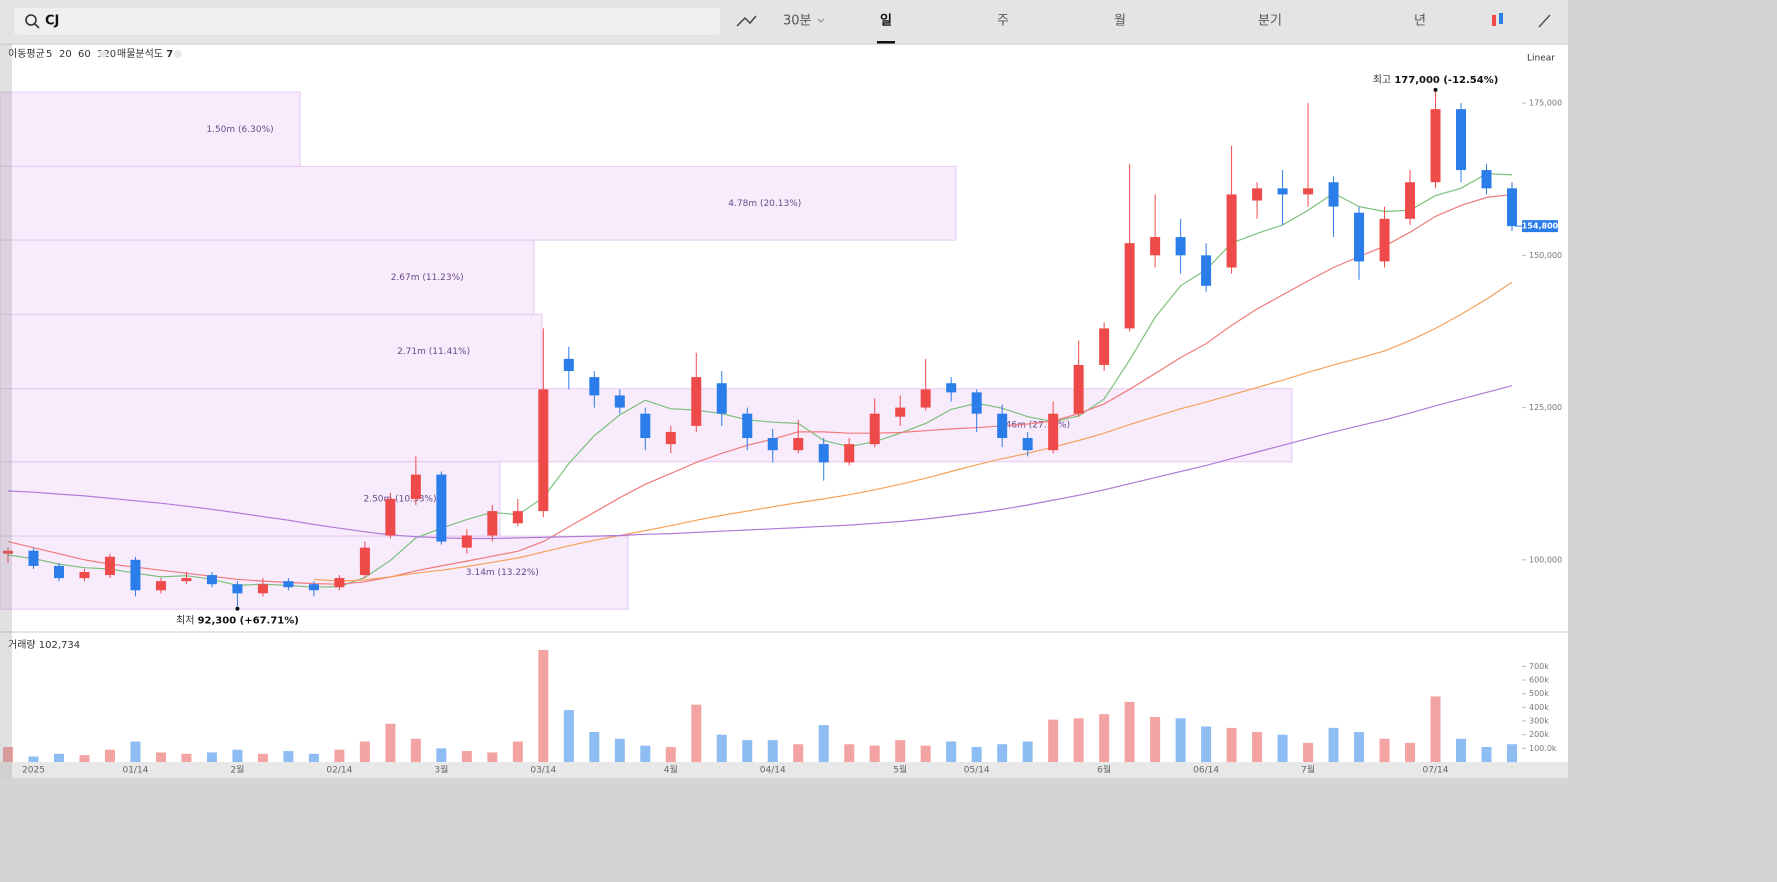 Image resolution: width=1777 pixels, height=882 pixels. What do you see at coordinates (1206, 771) in the screenshot?
I see `x-tick-label: 06/14` at bounding box center [1206, 771].